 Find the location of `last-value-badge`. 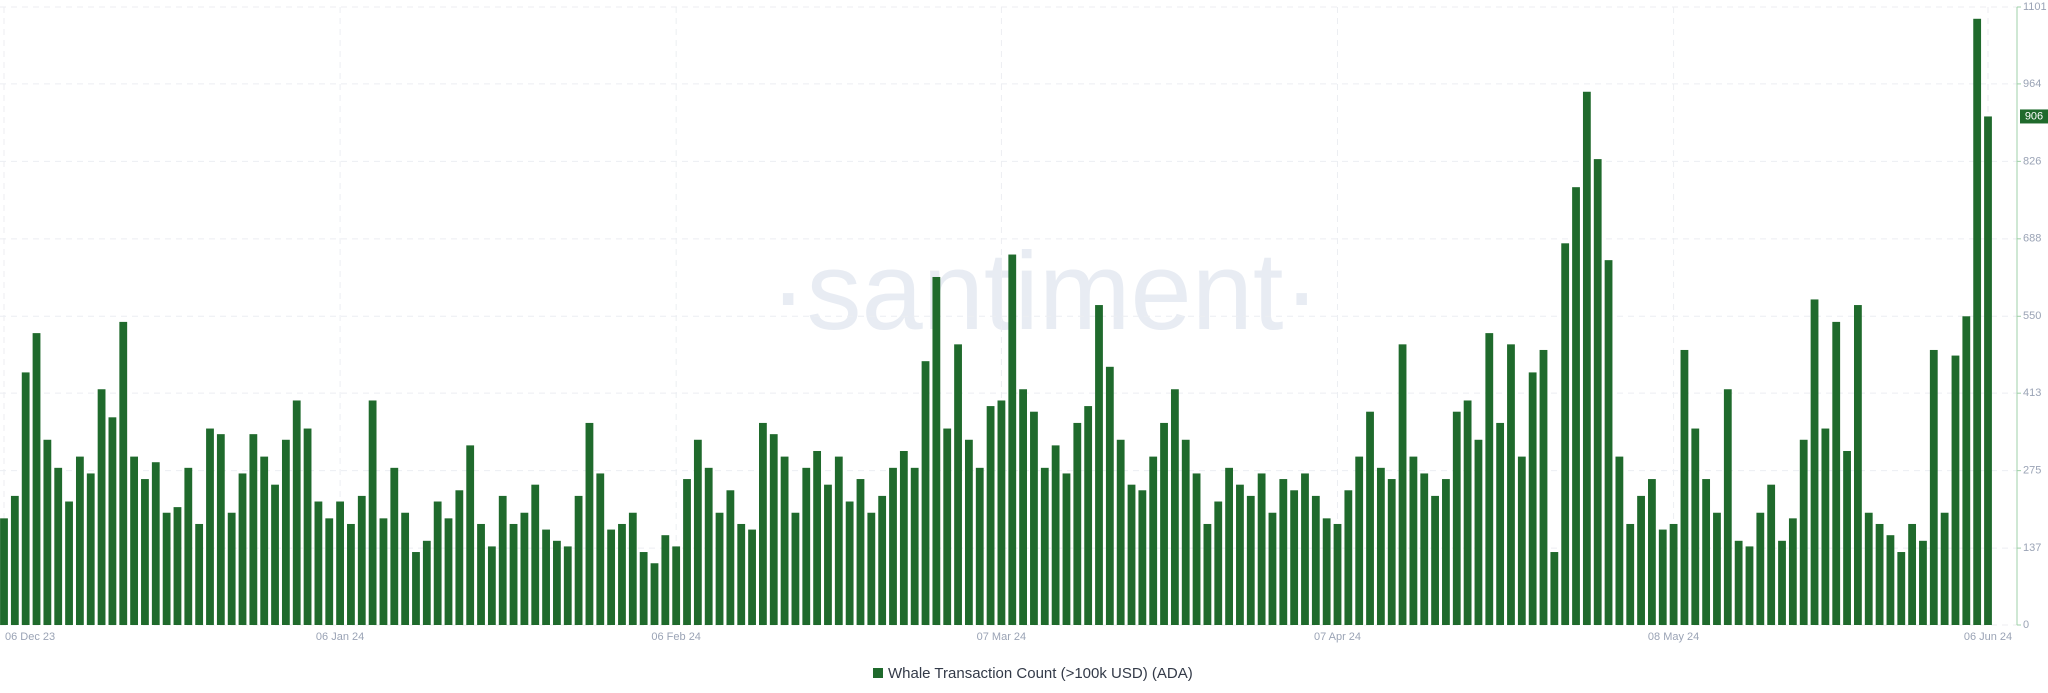

last-value-badge is located at coordinates (2034, 116).